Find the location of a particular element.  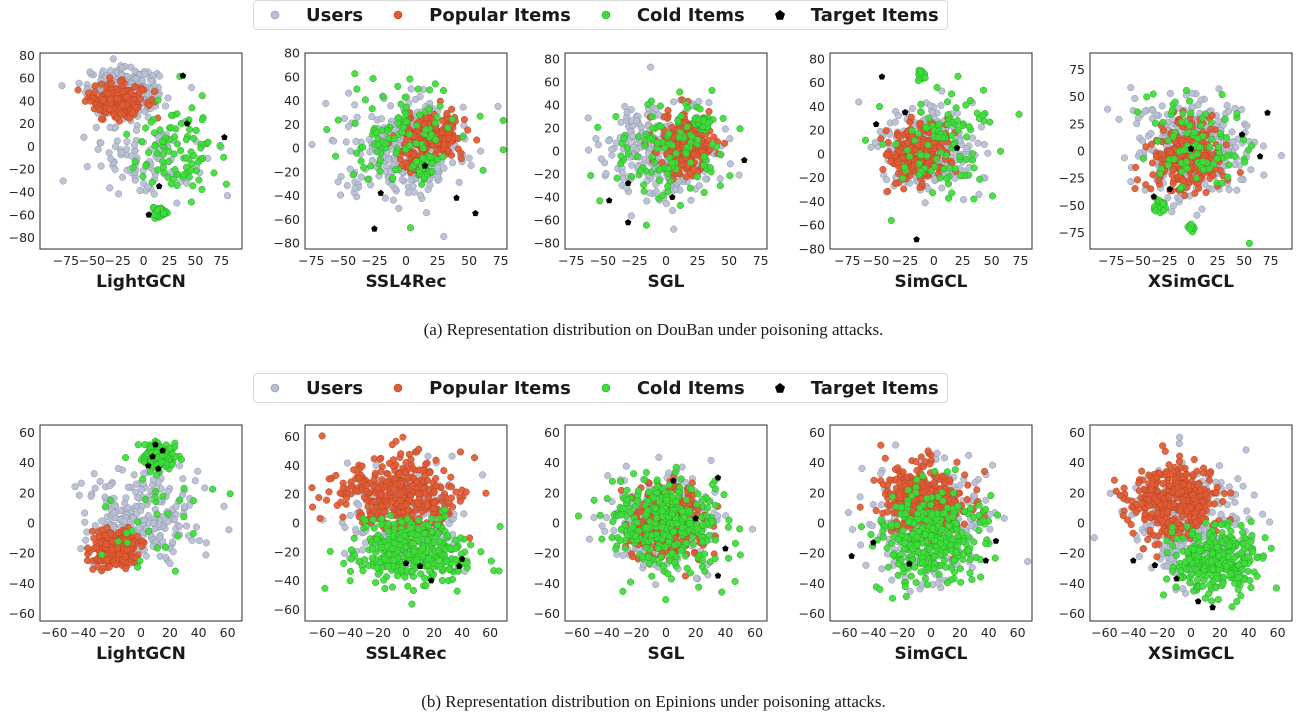

y-tick-label: 20 is located at coordinates (27, 123).